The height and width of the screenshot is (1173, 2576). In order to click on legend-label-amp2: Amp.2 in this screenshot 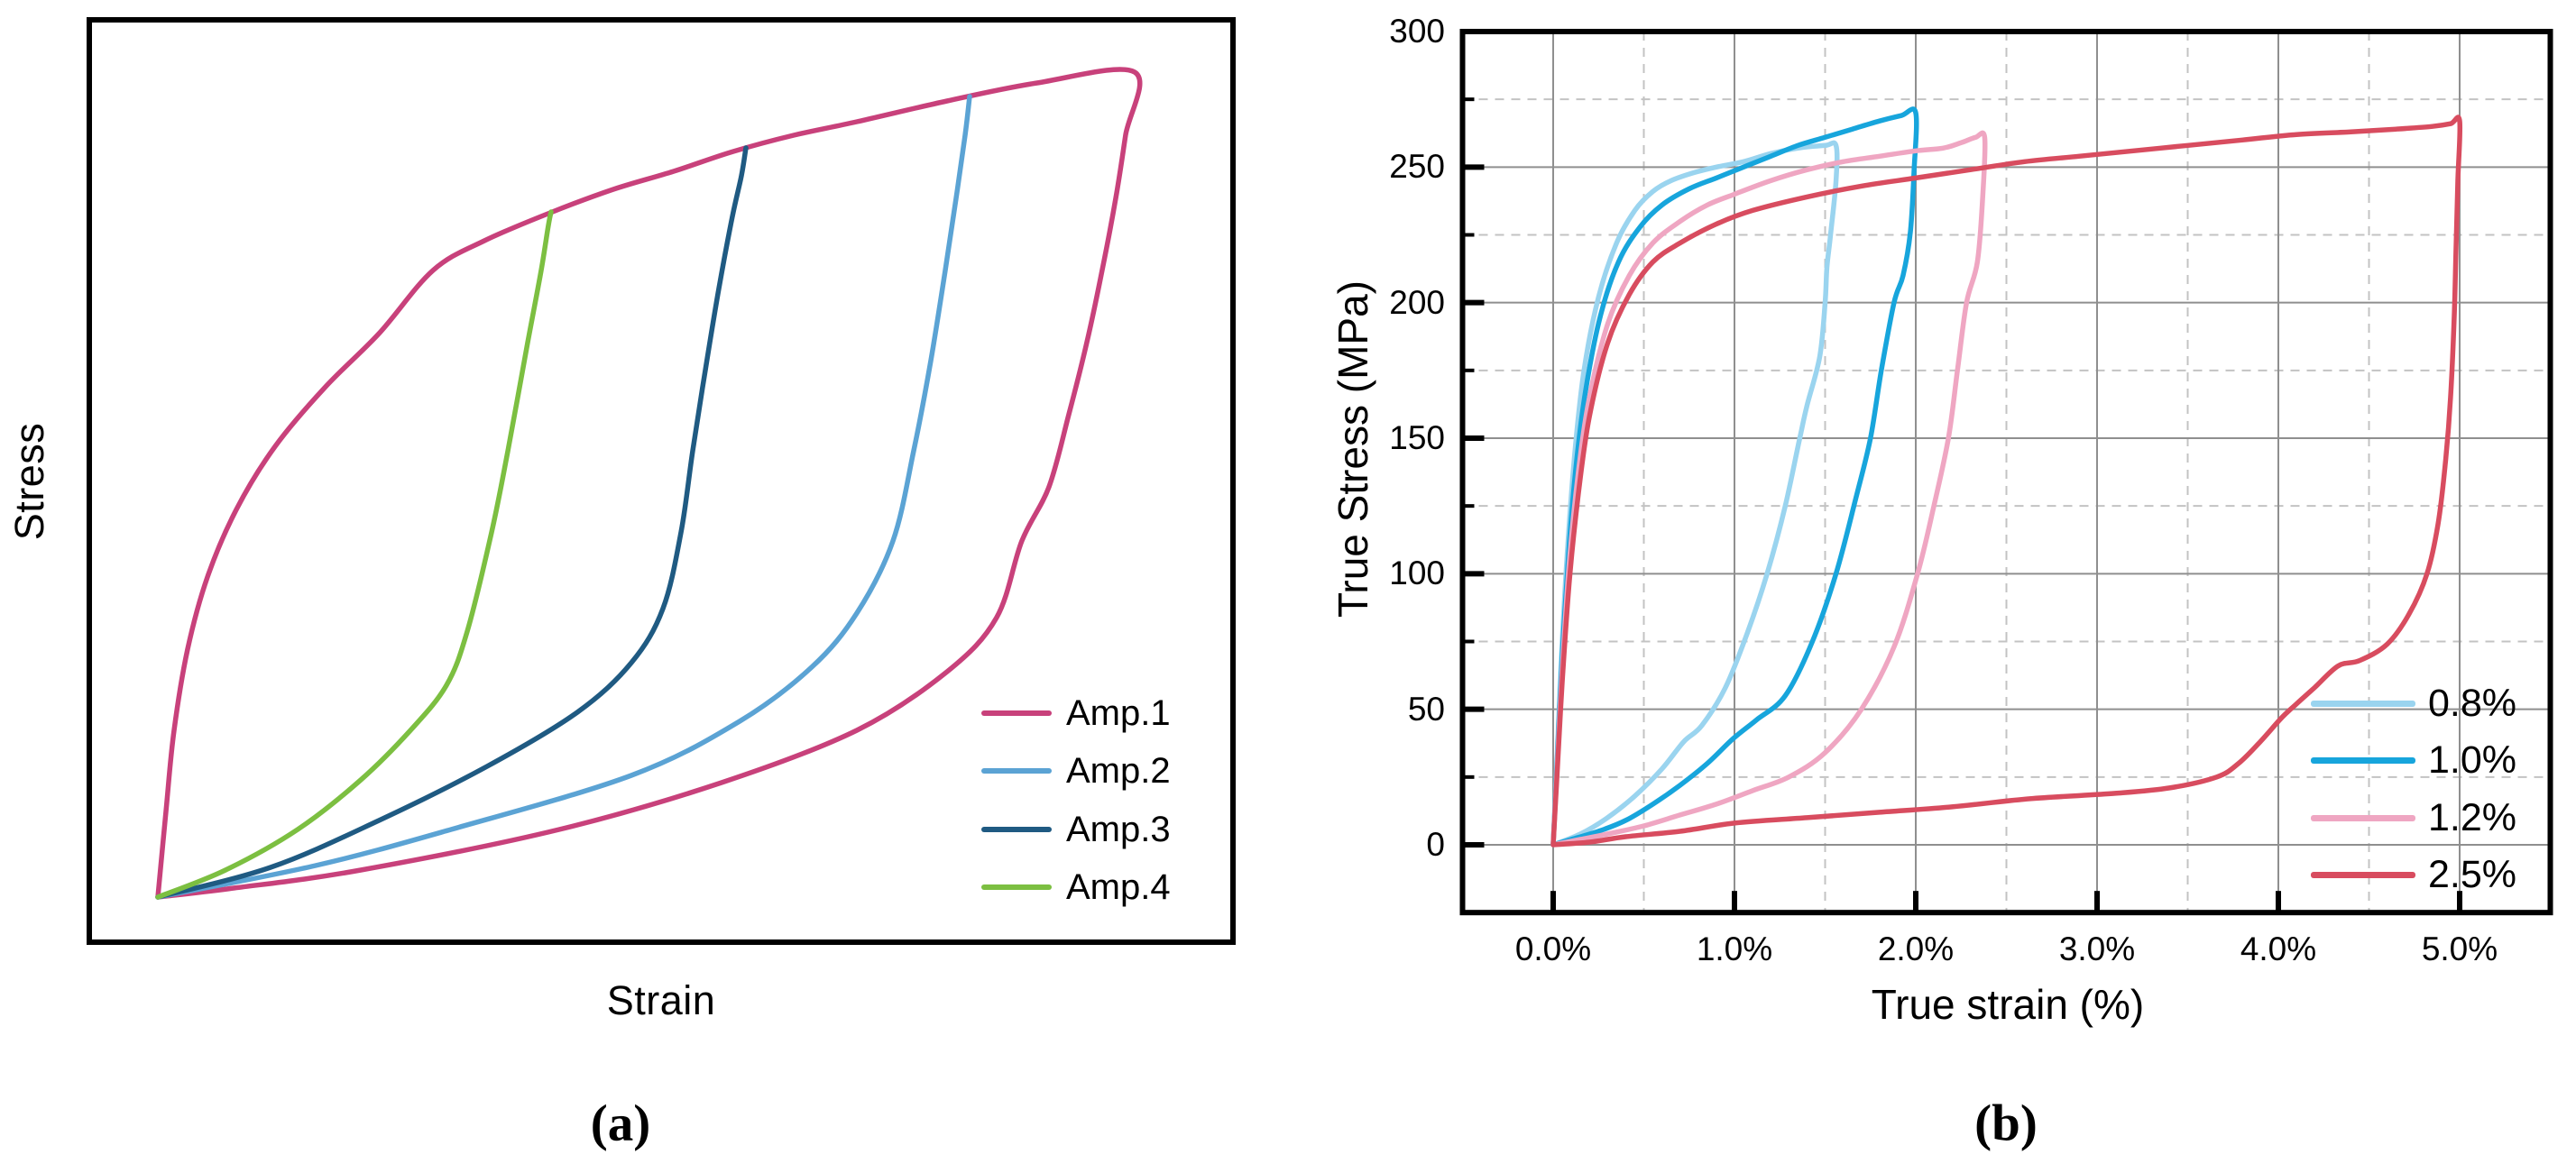, I will do `click(1118, 771)`.